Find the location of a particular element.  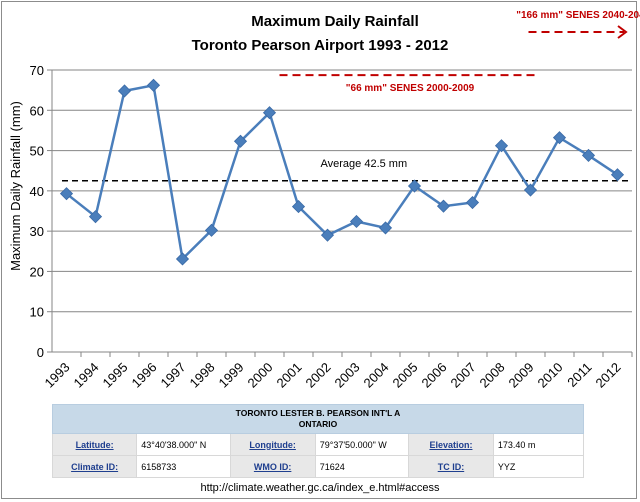

y-tick-label-40: 40 is located at coordinates (37, 191).